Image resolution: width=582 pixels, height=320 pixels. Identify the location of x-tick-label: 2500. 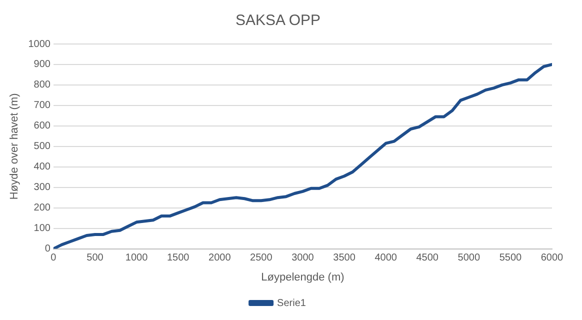
(261, 258).